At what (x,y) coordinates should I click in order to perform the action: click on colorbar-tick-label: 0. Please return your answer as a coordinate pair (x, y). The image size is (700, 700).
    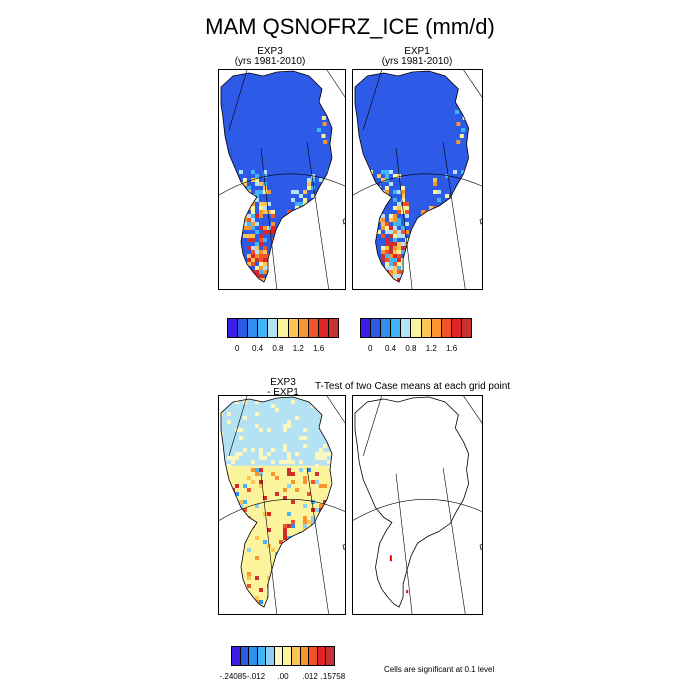
    Looking at the image, I should click on (237, 348).